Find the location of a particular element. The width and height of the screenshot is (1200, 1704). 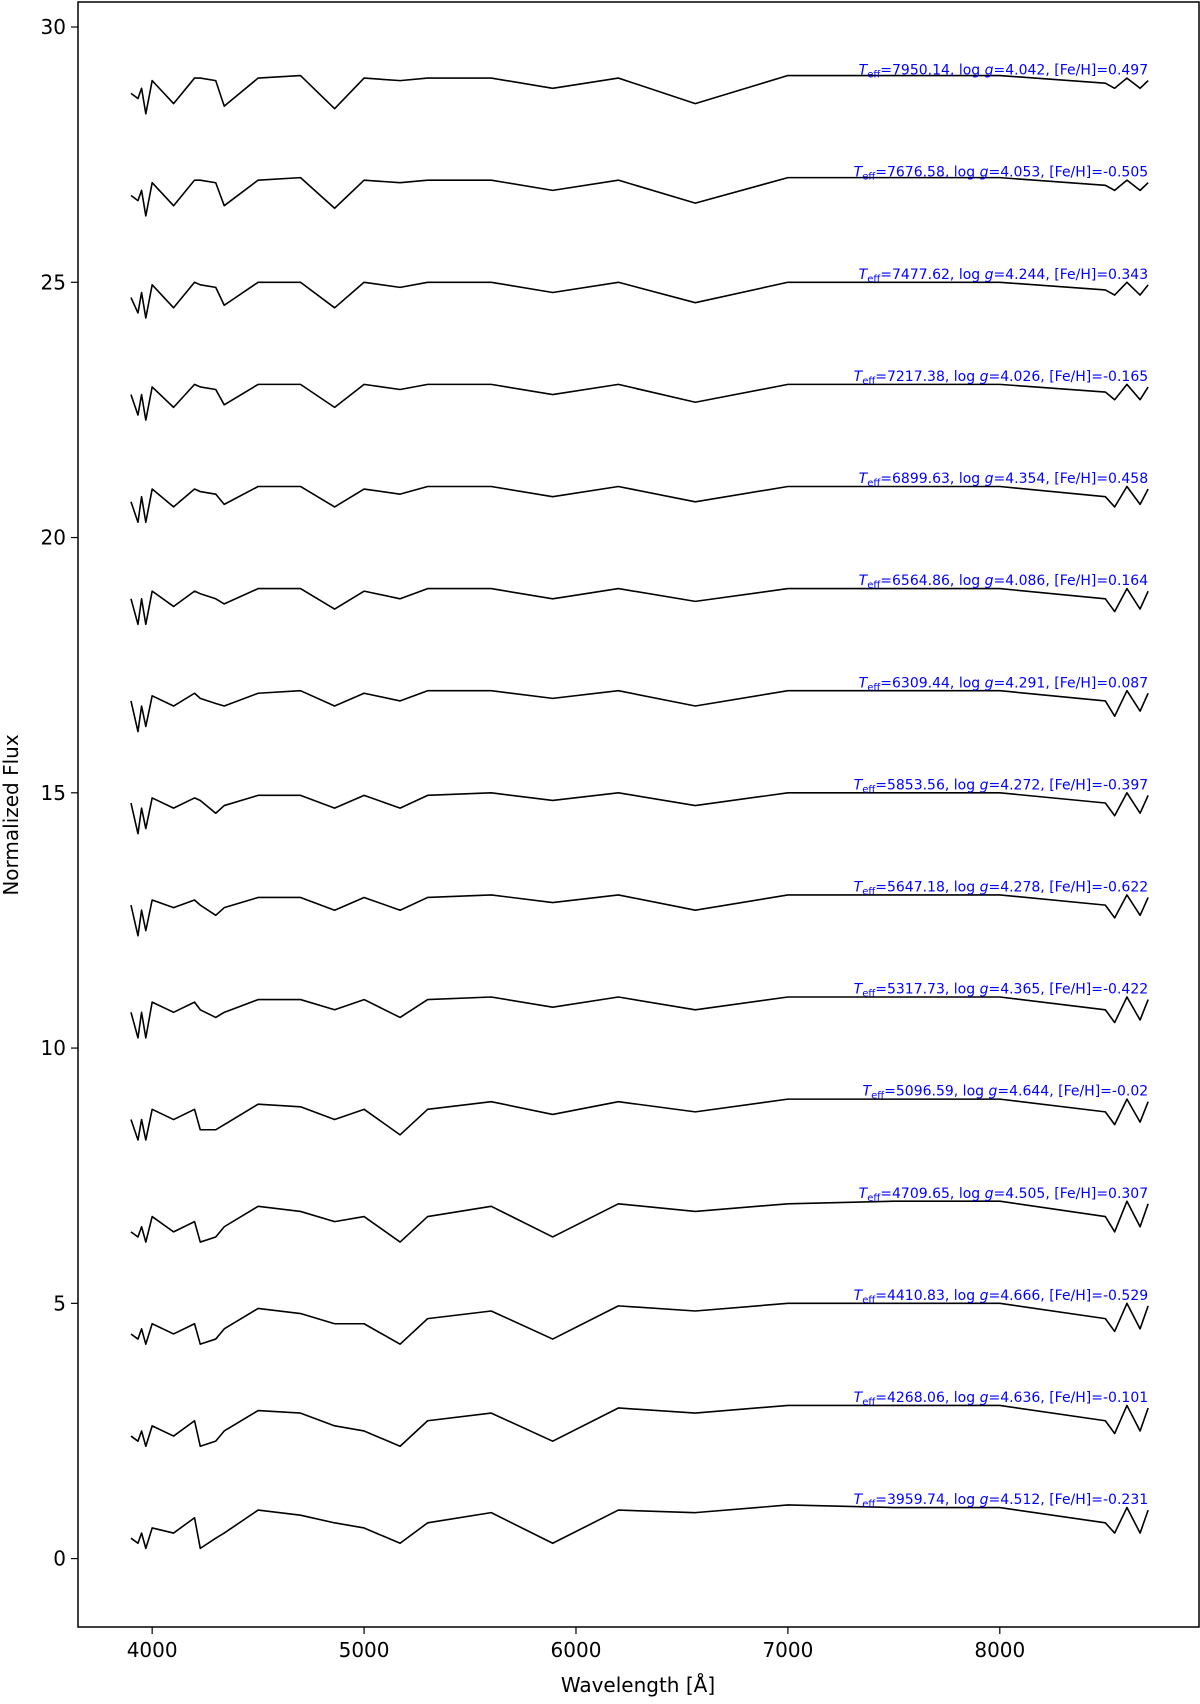

annotation-part: 5853.56 is located at coordinates (916, 785).